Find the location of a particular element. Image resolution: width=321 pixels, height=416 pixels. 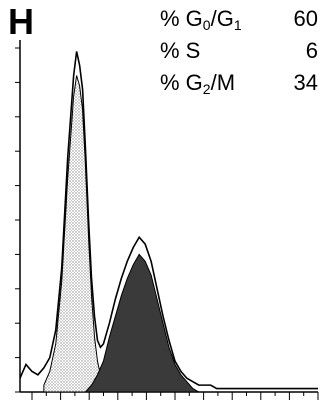

panel-label: H is located at coordinates (21, 21).